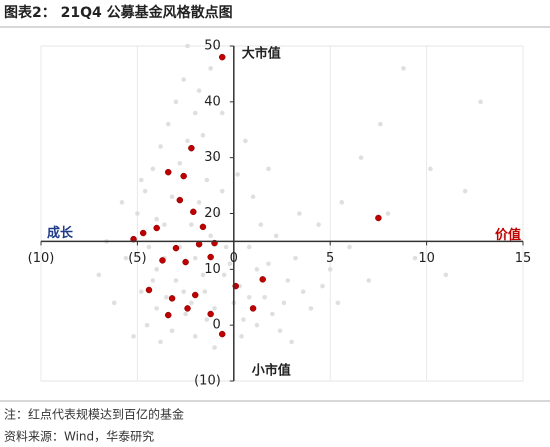 The image size is (550, 447). What do you see at coordinates (212, 101) in the screenshot?
I see `y-tick-label: 40` at bounding box center [212, 101].